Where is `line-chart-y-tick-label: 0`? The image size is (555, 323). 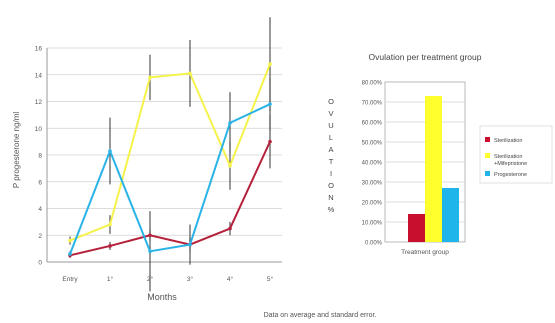 line-chart-y-tick-label: 0 is located at coordinates (40, 263).